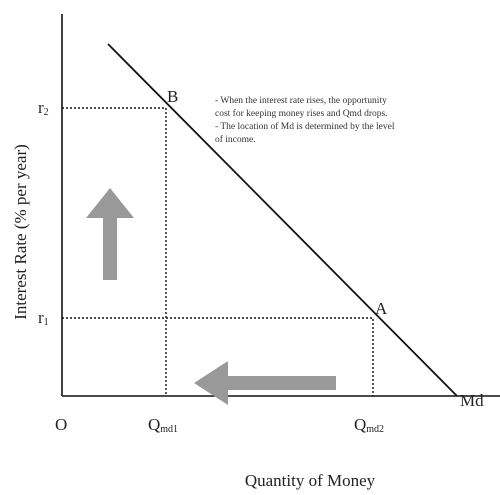 The width and height of the screenshot is (500, 495). What do you see at coordinates (41, 107) in the screenshot?
I see `r2-base: r` at bounding box center [41, 107].